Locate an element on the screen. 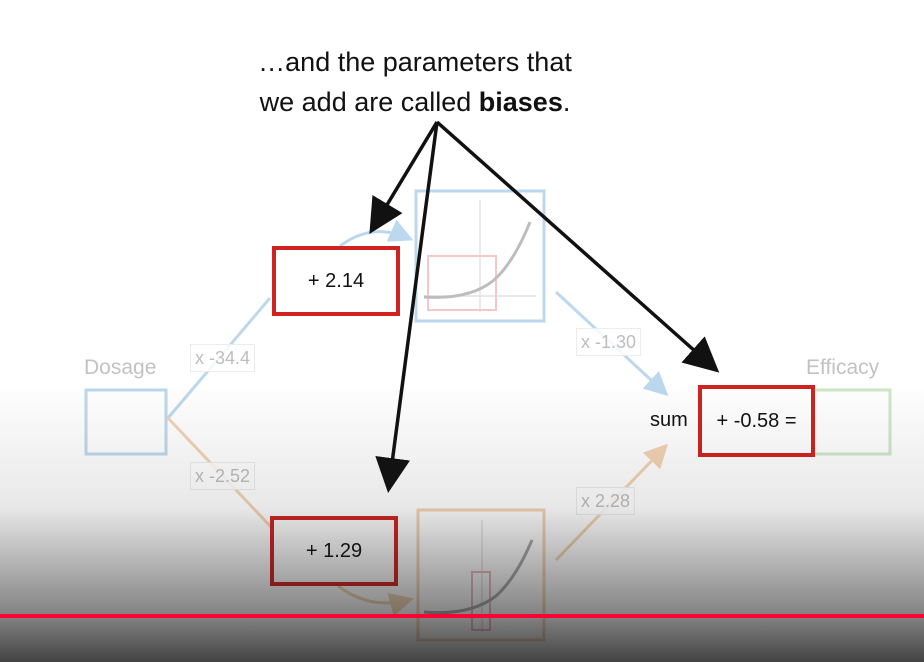 This screenshot has width=924, height=662. hidden-node-top-range is located at coordinates (462, 283).